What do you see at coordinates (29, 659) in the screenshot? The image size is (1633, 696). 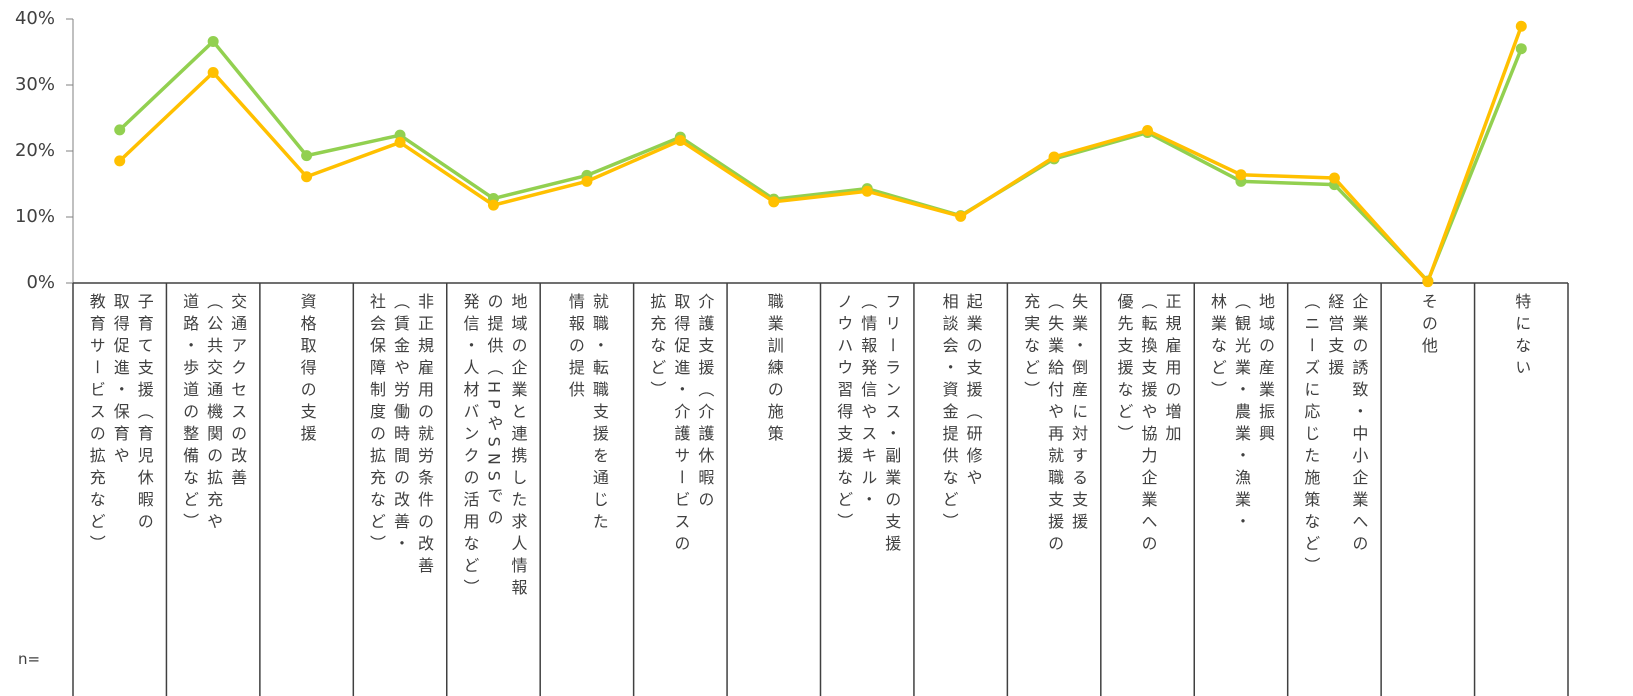 I see `sample-size-label: n=` at bounding box center [29, 659].